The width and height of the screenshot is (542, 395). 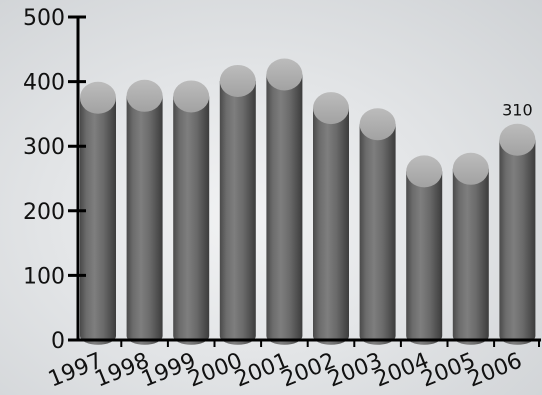 What do you see at coordinates (44, 276) in the screenshot?
I see `y-tick-label-100: 100` at bounding box center [44, 276].